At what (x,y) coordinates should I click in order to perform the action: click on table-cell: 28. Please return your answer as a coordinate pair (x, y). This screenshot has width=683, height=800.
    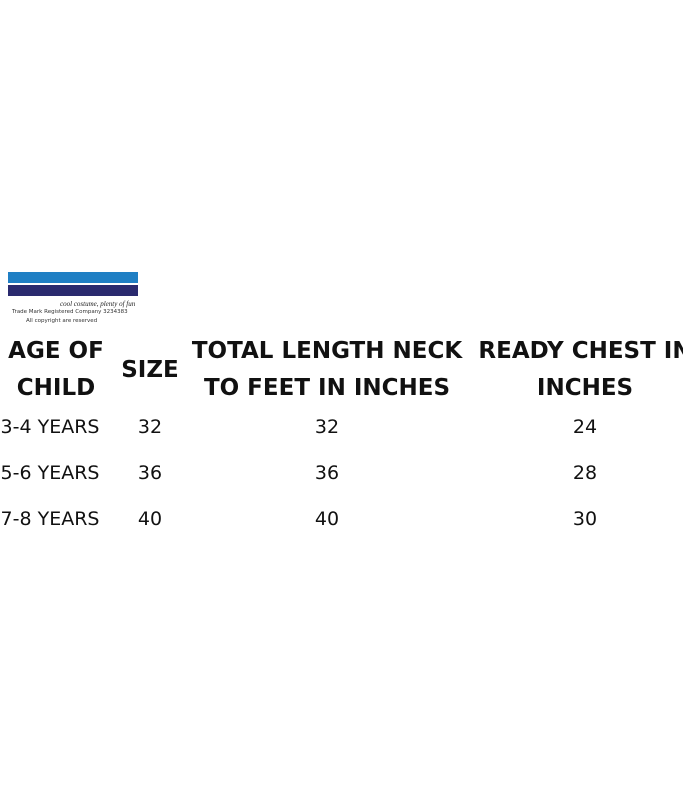
    Looking at the image, I should click on (585, 473).